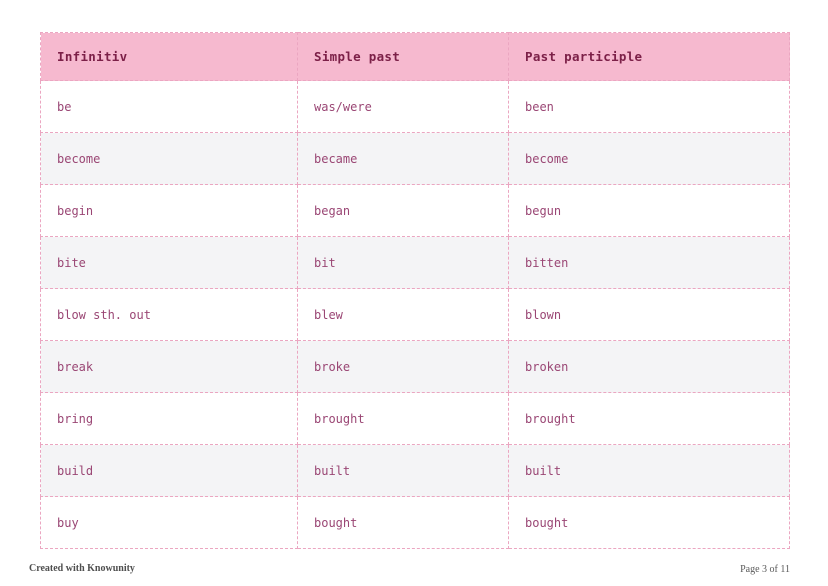 The image size is (828, 586). What do you see at coordinates (649, 262) in the screenshot?
I see `table-cell: bitten` at bounding box center [649, 262].